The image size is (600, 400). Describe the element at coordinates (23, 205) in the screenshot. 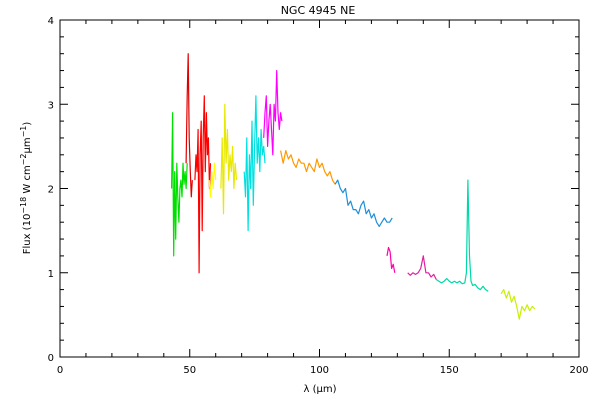

I see `y-label-exp1: −18` at that location.